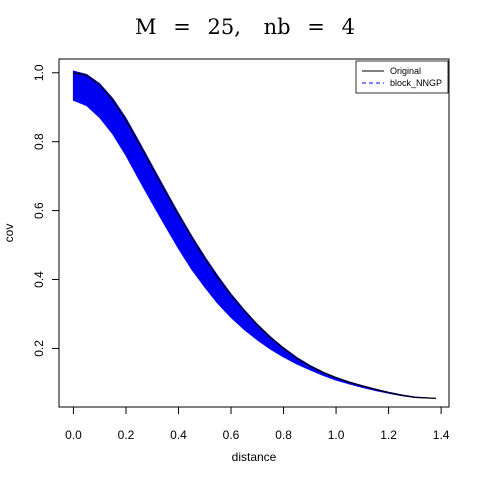 The width and height of the screenshot is (480, 480). Describe the element at coordinates (245, 27) in the screenshot. I see `chart-title: M = 25, nb = 4` at that location.